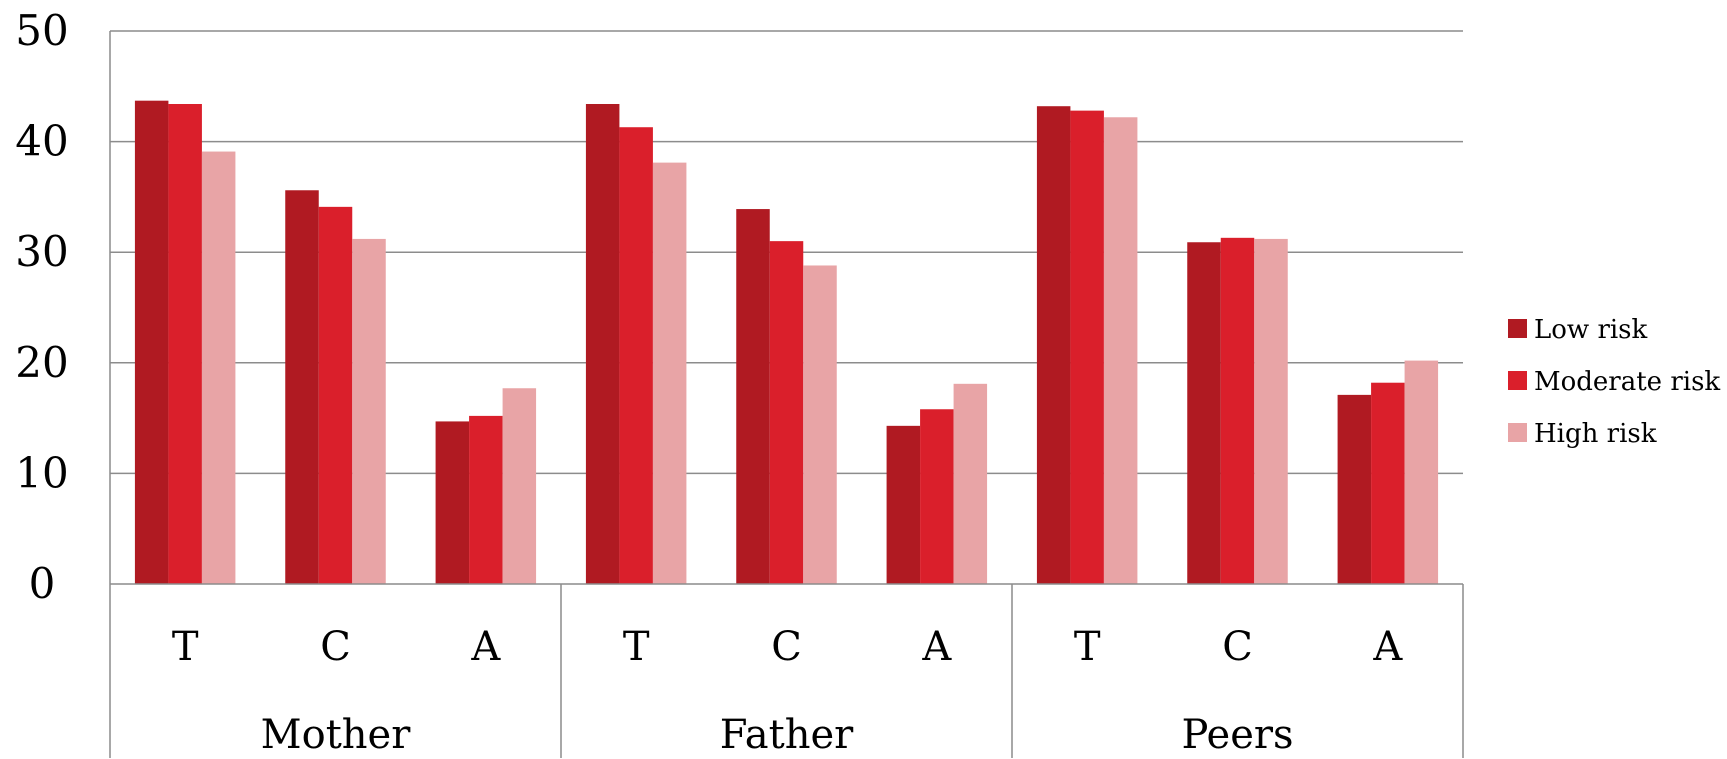 Image resolution: width=1727 pixels, height=759 pixels. I want to click on y-tick-label: 0, so click(42, 583).